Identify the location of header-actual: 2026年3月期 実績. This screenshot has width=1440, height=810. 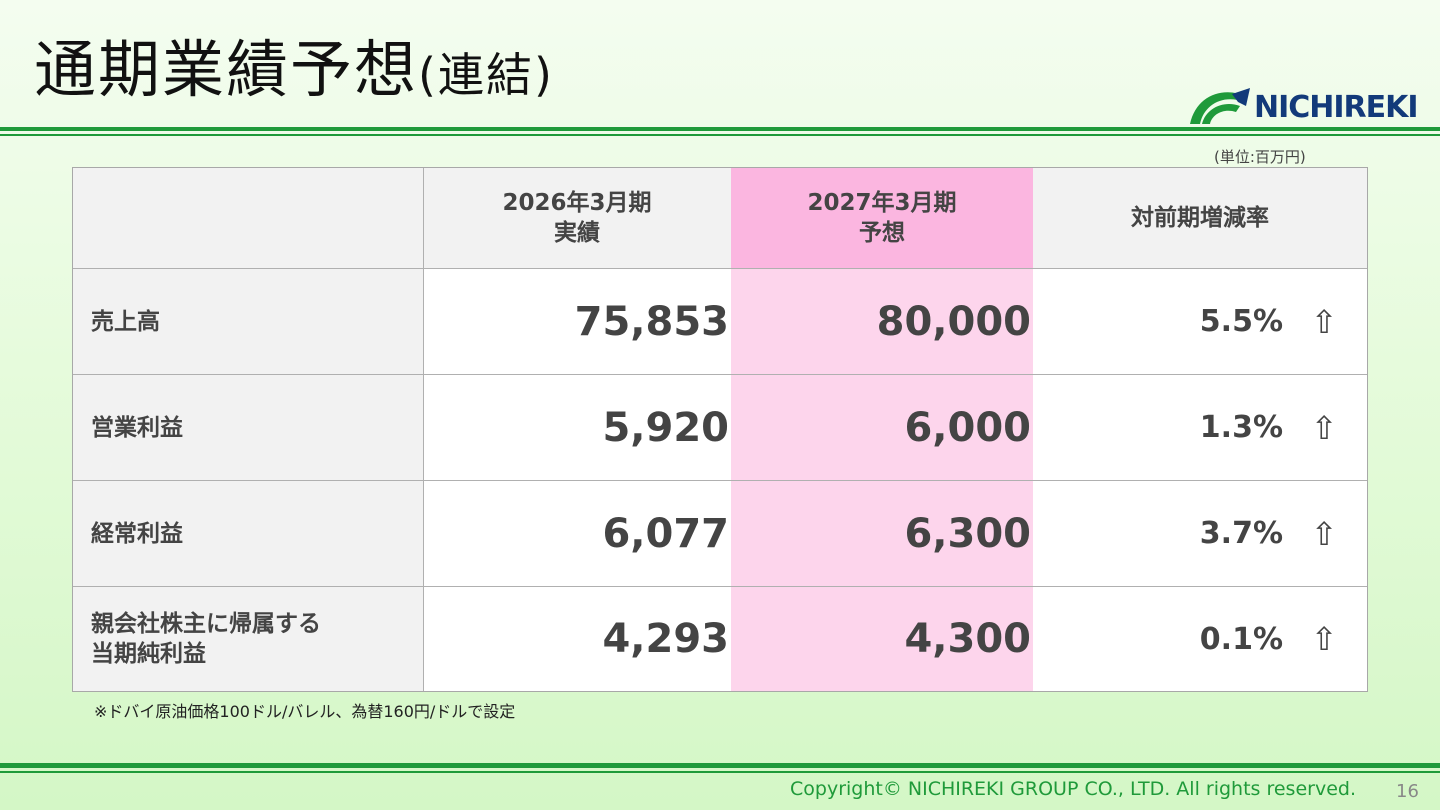
(577, 218).